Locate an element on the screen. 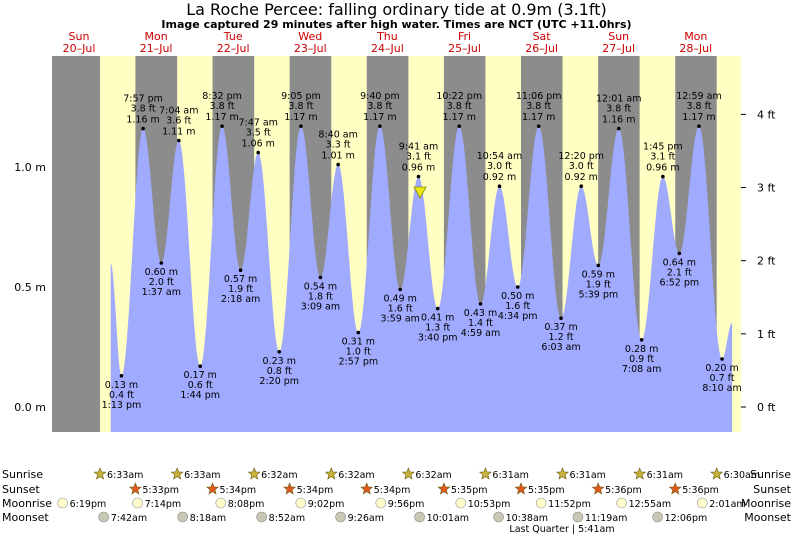 Image resolution: width=793 pixels, height=537 pixels. tide-feet: 0.4 ft is located at coordinates (121, 395).